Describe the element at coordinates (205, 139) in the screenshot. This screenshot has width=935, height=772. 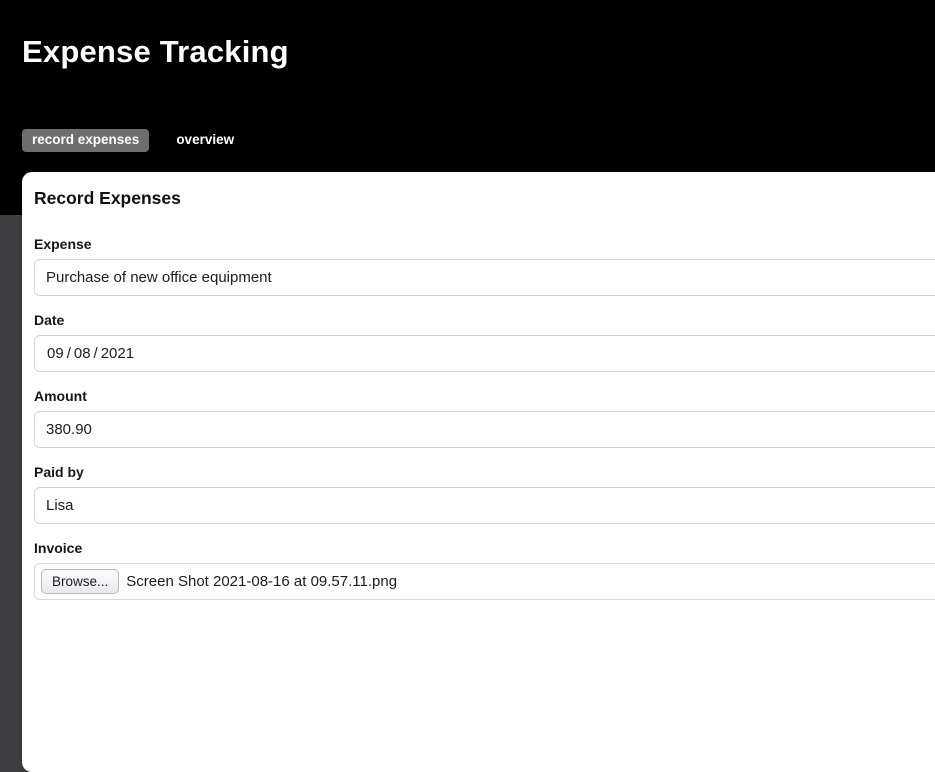
I see `tab-overview: overview` at that location.